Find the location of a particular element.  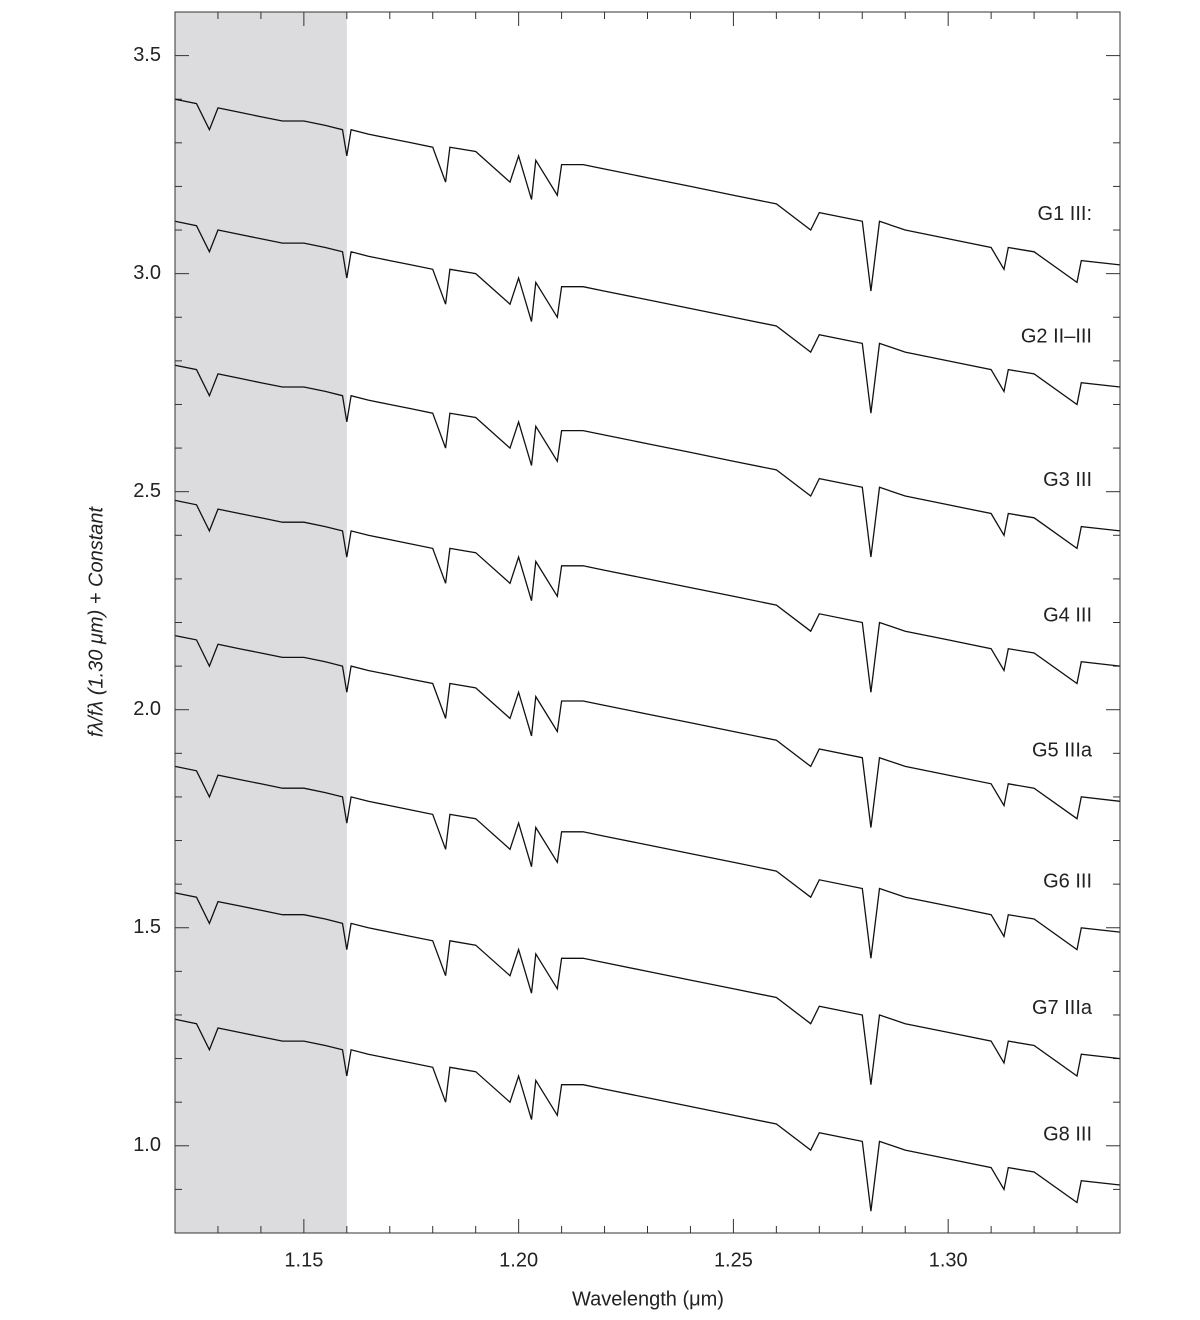

y-tick-label: 2.0 is located at coordinates (147, 709).